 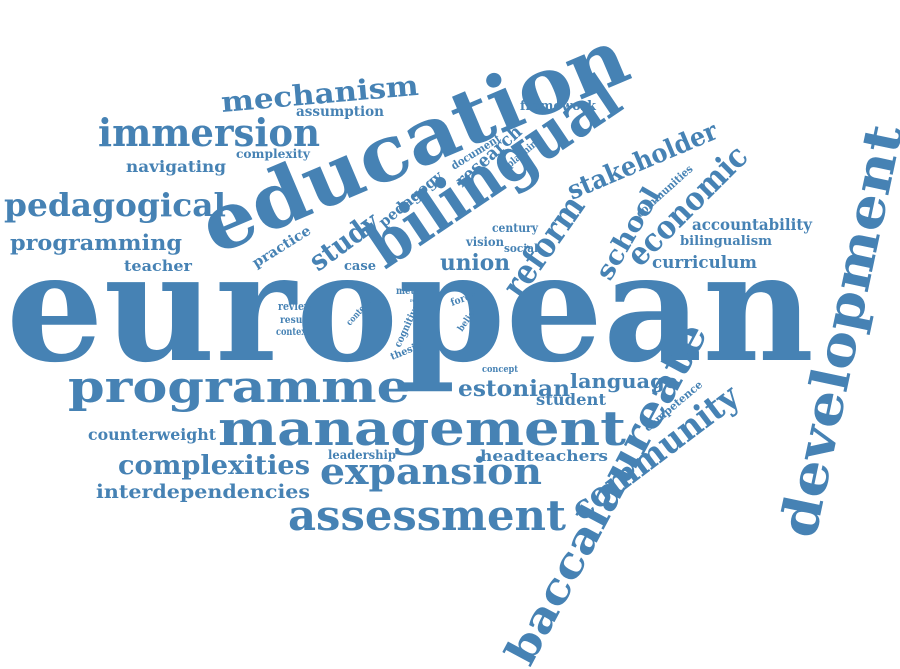 I want to click on word-assessment: assessment, so click(x=427, y=515).